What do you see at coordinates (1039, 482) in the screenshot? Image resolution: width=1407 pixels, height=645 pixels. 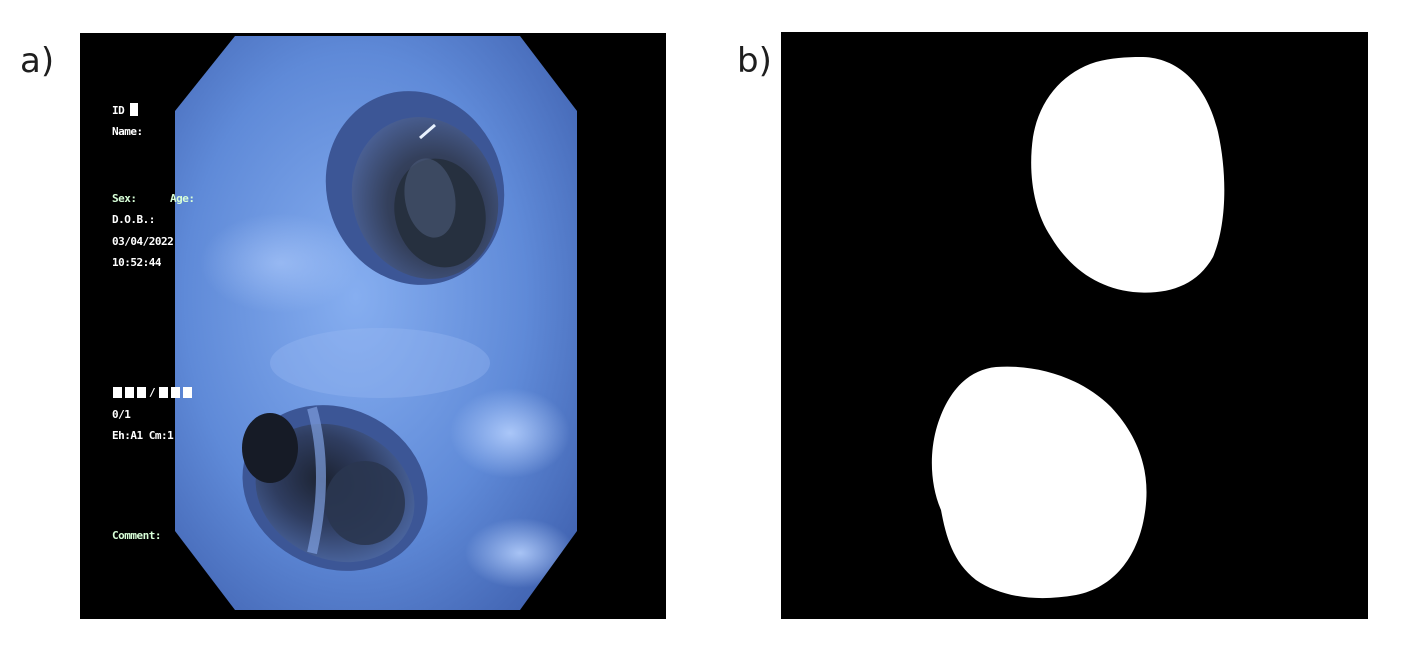 I see `mask-region-lower` at bounding box center [1039, 482].